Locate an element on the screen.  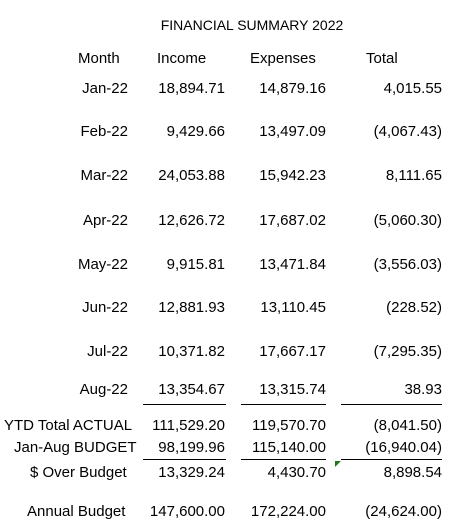
row-expenses: 13,471.84 is located at coordinates (292, 264).